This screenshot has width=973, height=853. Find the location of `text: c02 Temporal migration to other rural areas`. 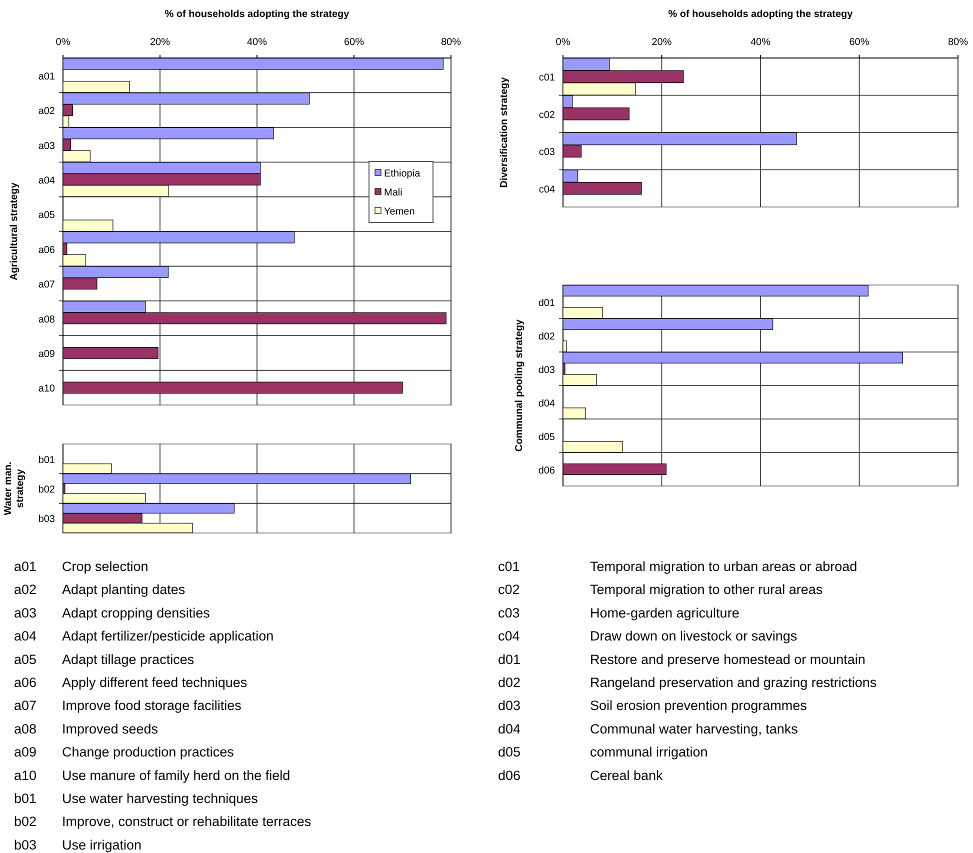

text: c02 Temporal migration to other rural areas is located at coordinates (660, 590).